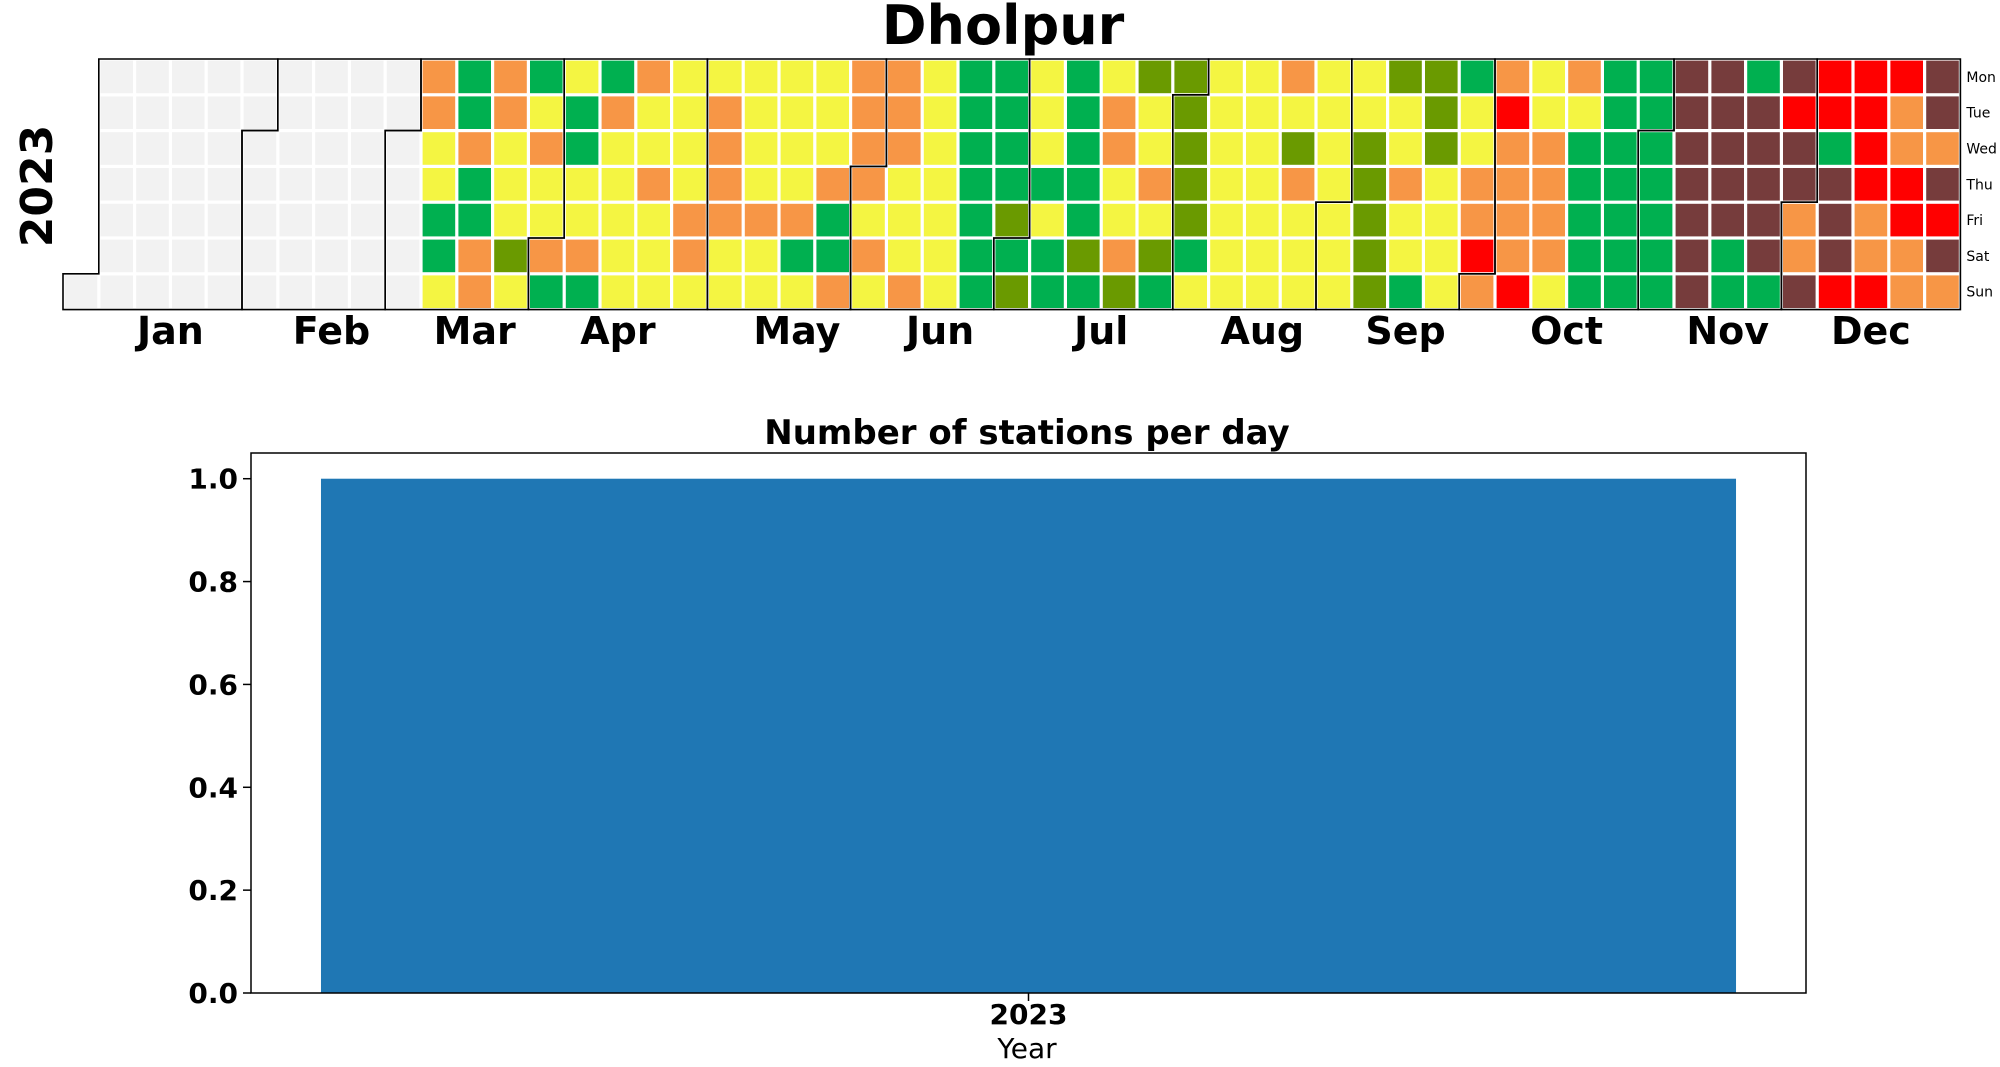 This screenshot has width=2000, height=1067. I want to click on month-label: Feb, so click(331, 331).